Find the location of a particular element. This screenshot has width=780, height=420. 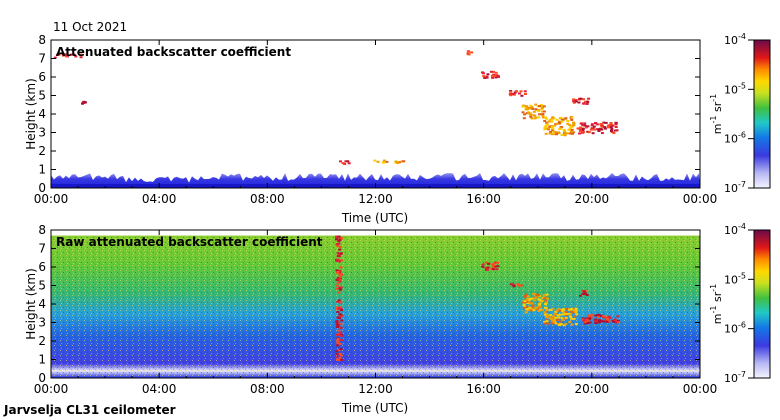

x-tick-label: 20:00 is located at coordinates (592, 389).